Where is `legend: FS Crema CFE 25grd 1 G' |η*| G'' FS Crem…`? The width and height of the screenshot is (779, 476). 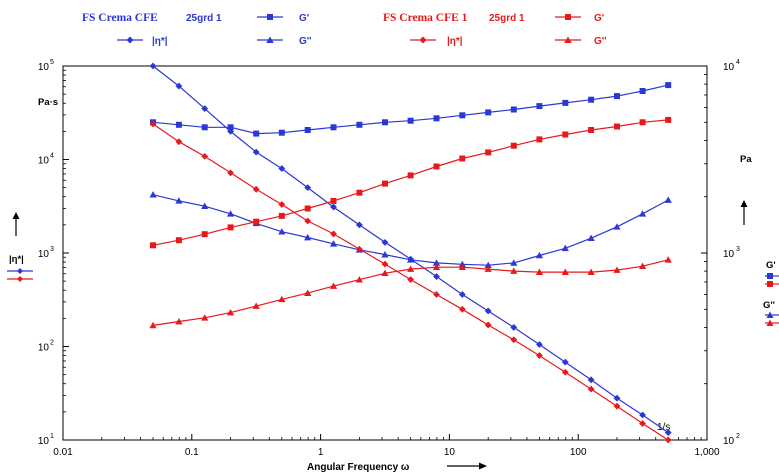 legend: FS Crema CFE 25grd 1 G' |η*| G'' FS Crem… is located at coordinates (344, 29).